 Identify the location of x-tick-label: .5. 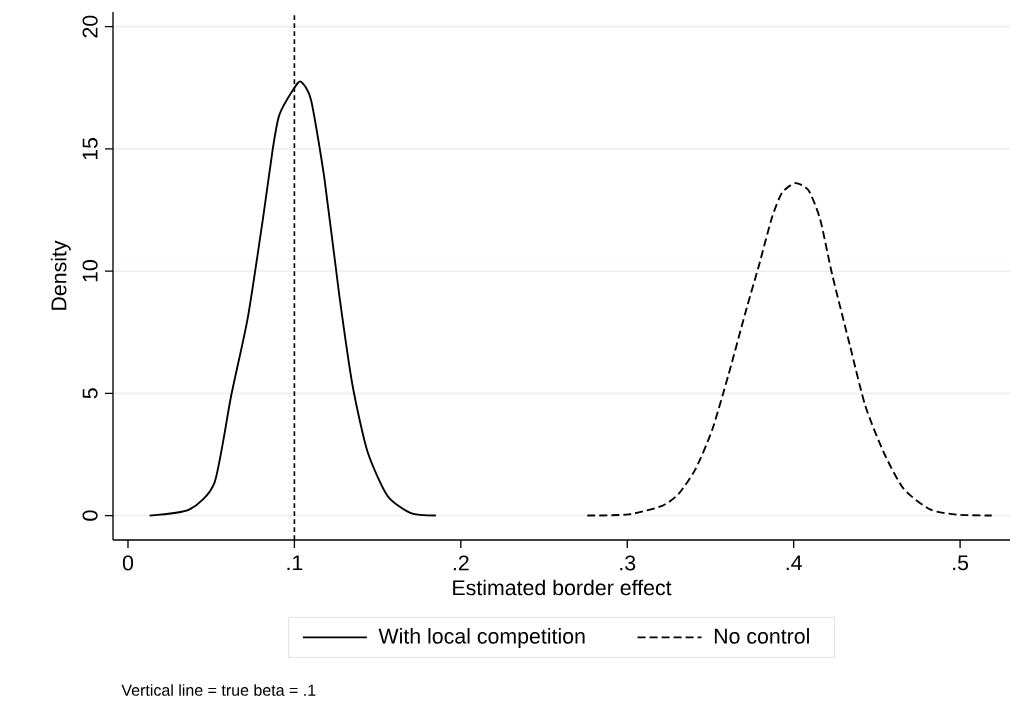
(961, 563).